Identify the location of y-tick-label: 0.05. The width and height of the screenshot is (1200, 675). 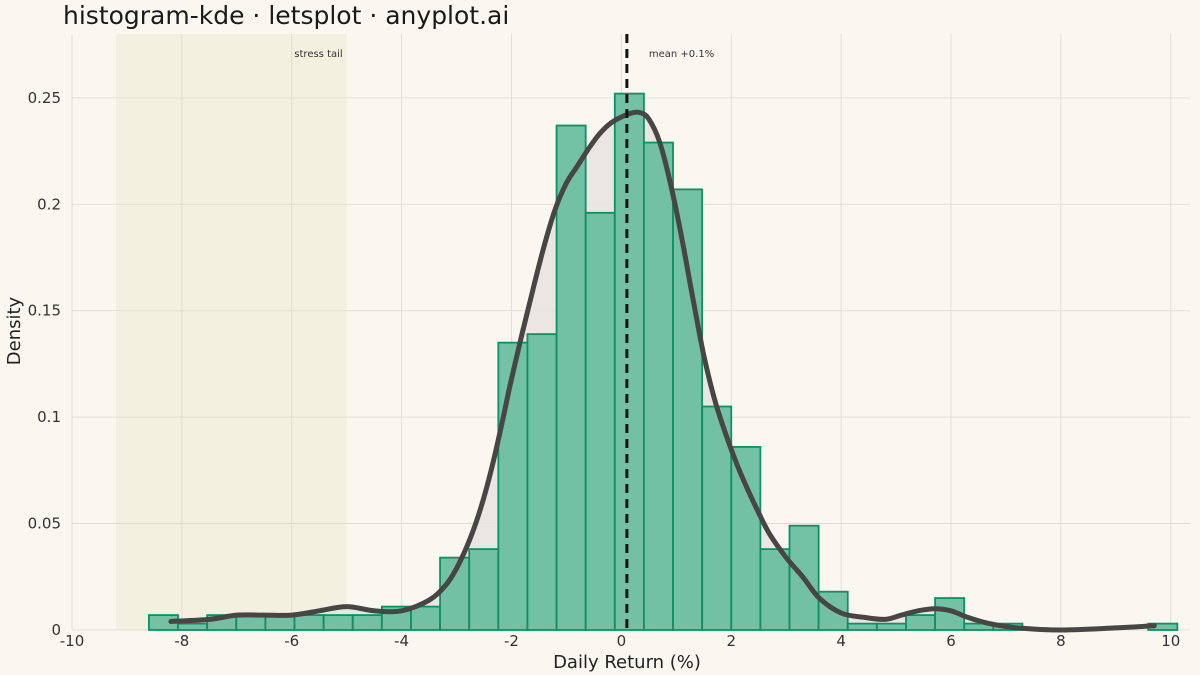
(44, 524).